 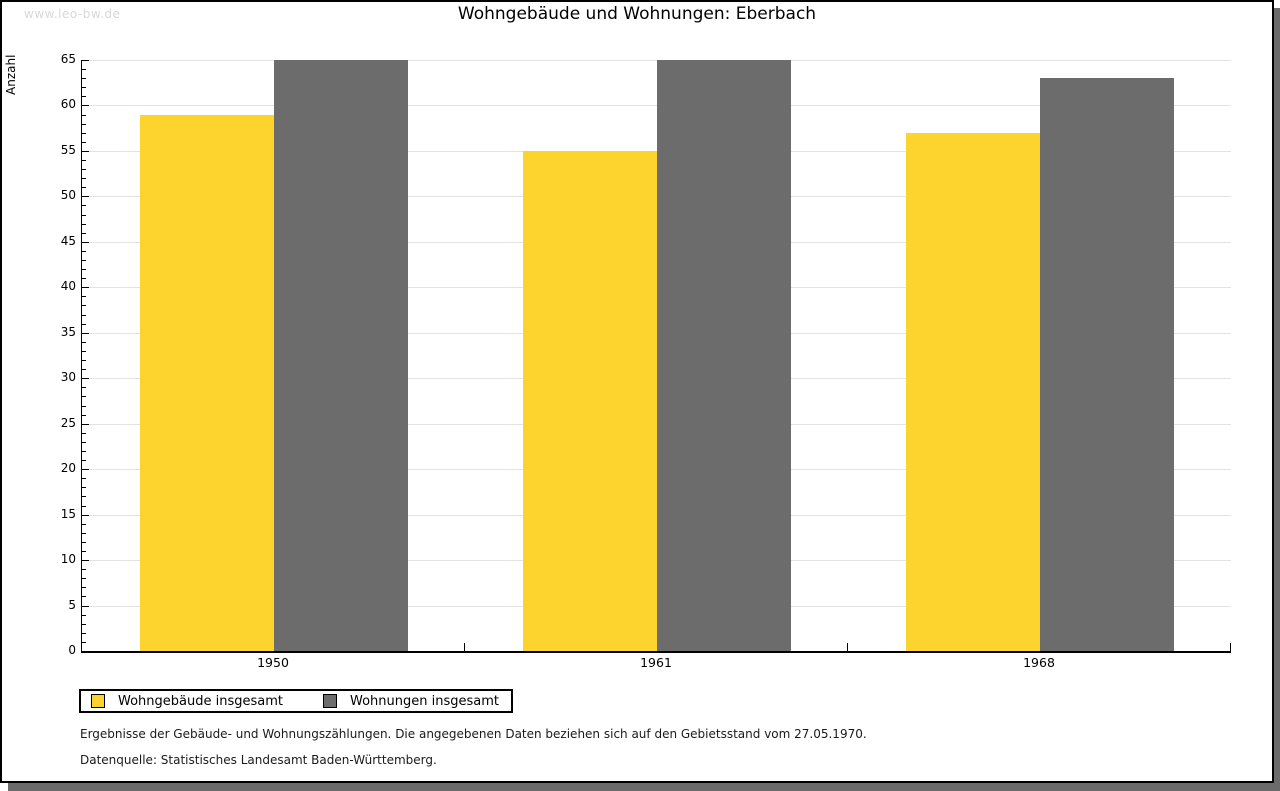 What do you see at coordinates (68, 104) in the screenshot?
I see `y-tick-label: 60` at bounding box center [68, 104].